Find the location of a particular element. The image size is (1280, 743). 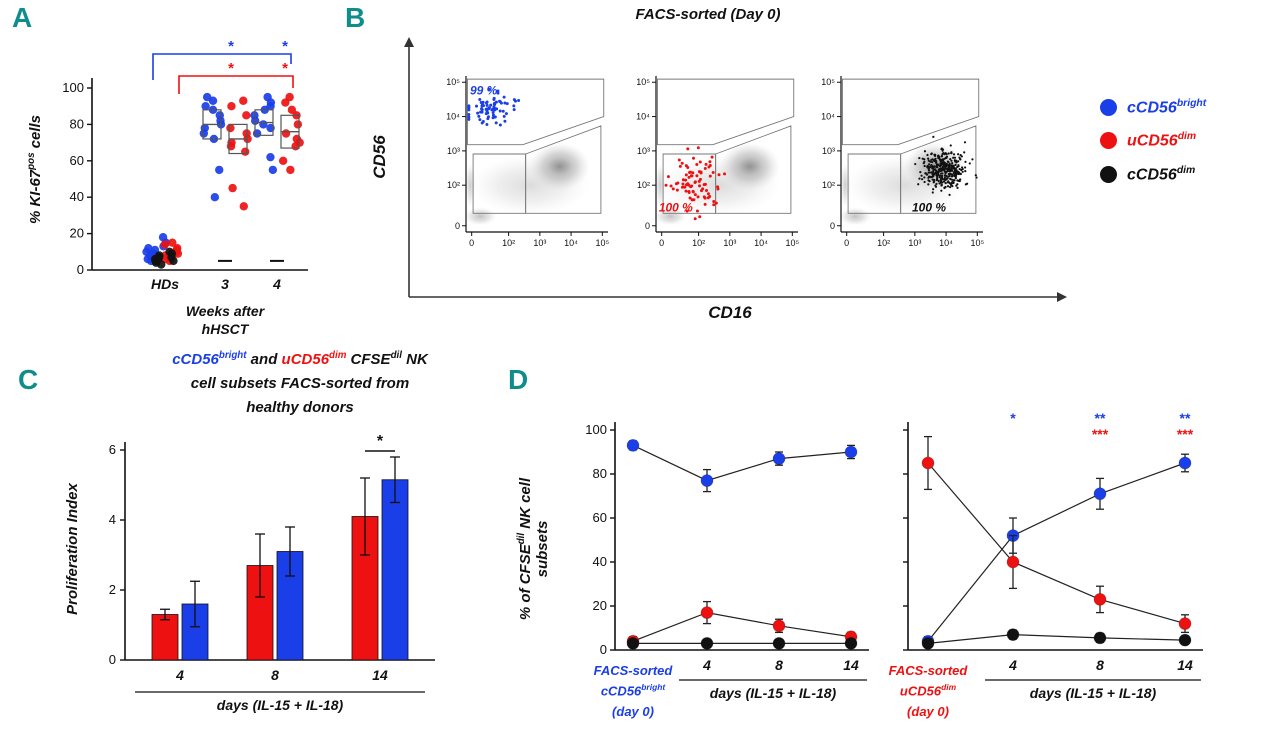

legend-label: cCD56dim is located at coordinates (1161, 173).